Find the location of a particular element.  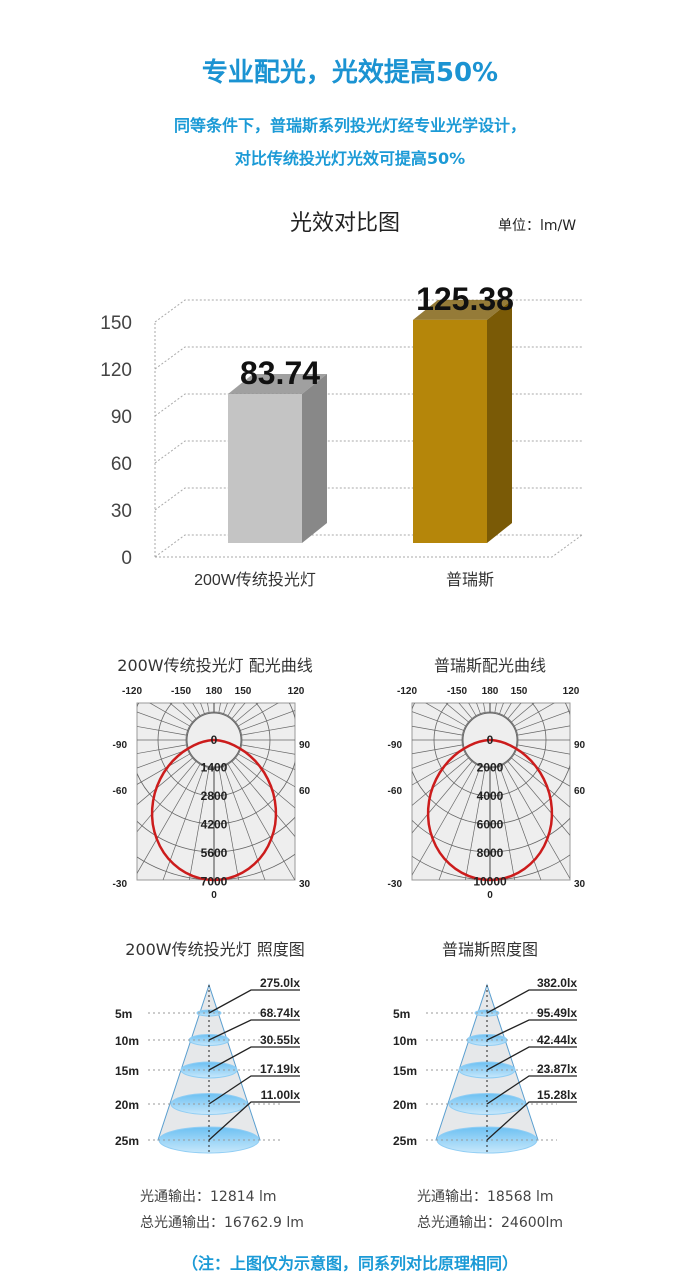

flux-right: 光通输出：18568 lm is located at coordinates (485, 1197).